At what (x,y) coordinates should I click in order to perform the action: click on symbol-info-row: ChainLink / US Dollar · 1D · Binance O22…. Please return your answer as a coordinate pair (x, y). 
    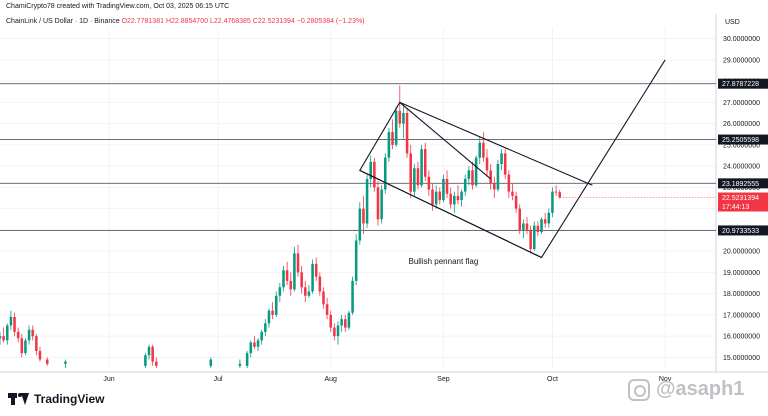
    Looking at the image, I should click on (185, 21).